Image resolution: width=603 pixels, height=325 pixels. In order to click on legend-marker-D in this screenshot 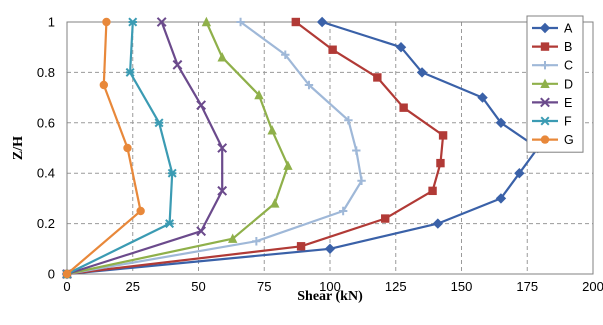, I will do `click(545, 83)`.